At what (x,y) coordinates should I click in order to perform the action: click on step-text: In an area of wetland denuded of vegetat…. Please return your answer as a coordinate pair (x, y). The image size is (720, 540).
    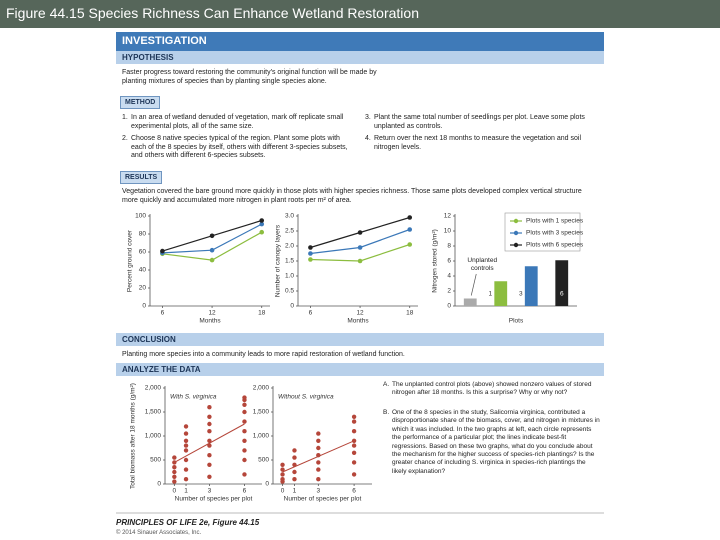
    Looking at the image, I should click on (237, 122).